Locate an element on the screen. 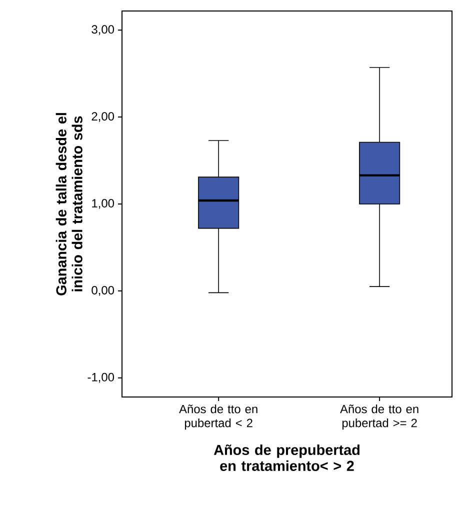 Image resolution: width=466 pixels, height=516 pixels. x-tick-label: Años de tto en pubertad < 2 is located at coordinates (218, 417).